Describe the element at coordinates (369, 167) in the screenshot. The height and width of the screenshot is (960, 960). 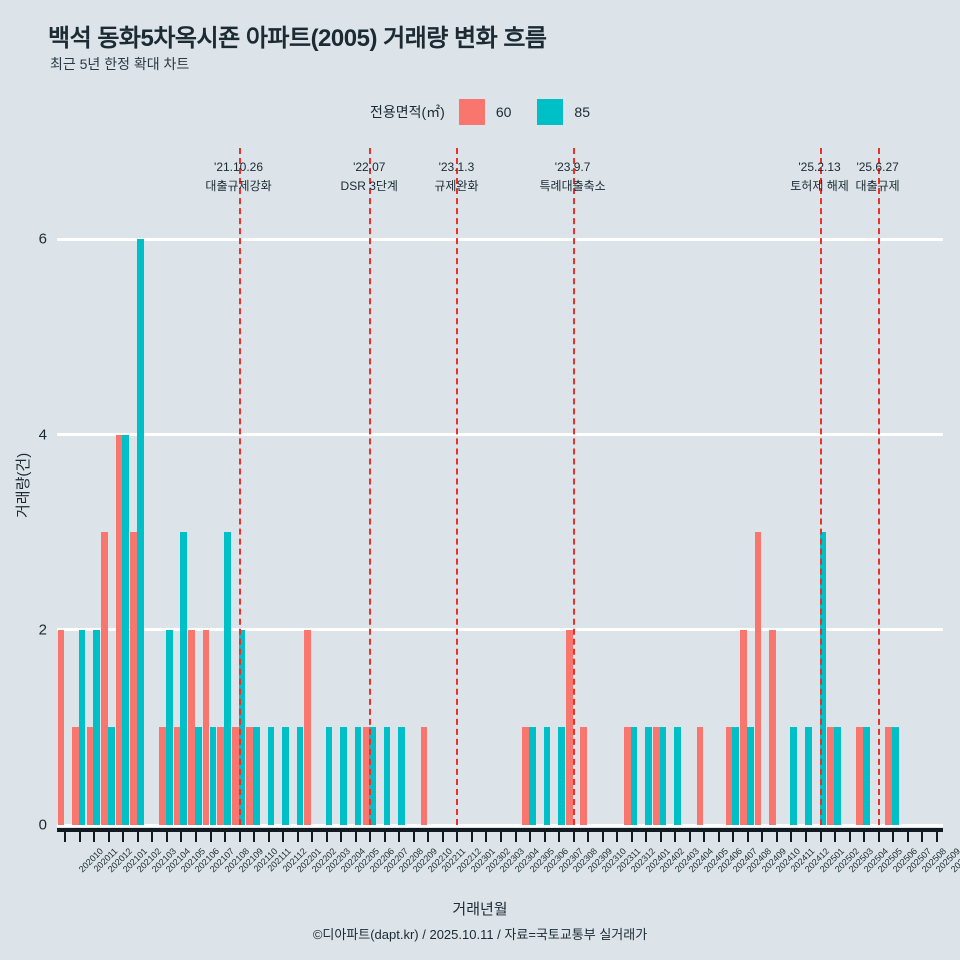
I see `annotation-date: '22.07` at that location.